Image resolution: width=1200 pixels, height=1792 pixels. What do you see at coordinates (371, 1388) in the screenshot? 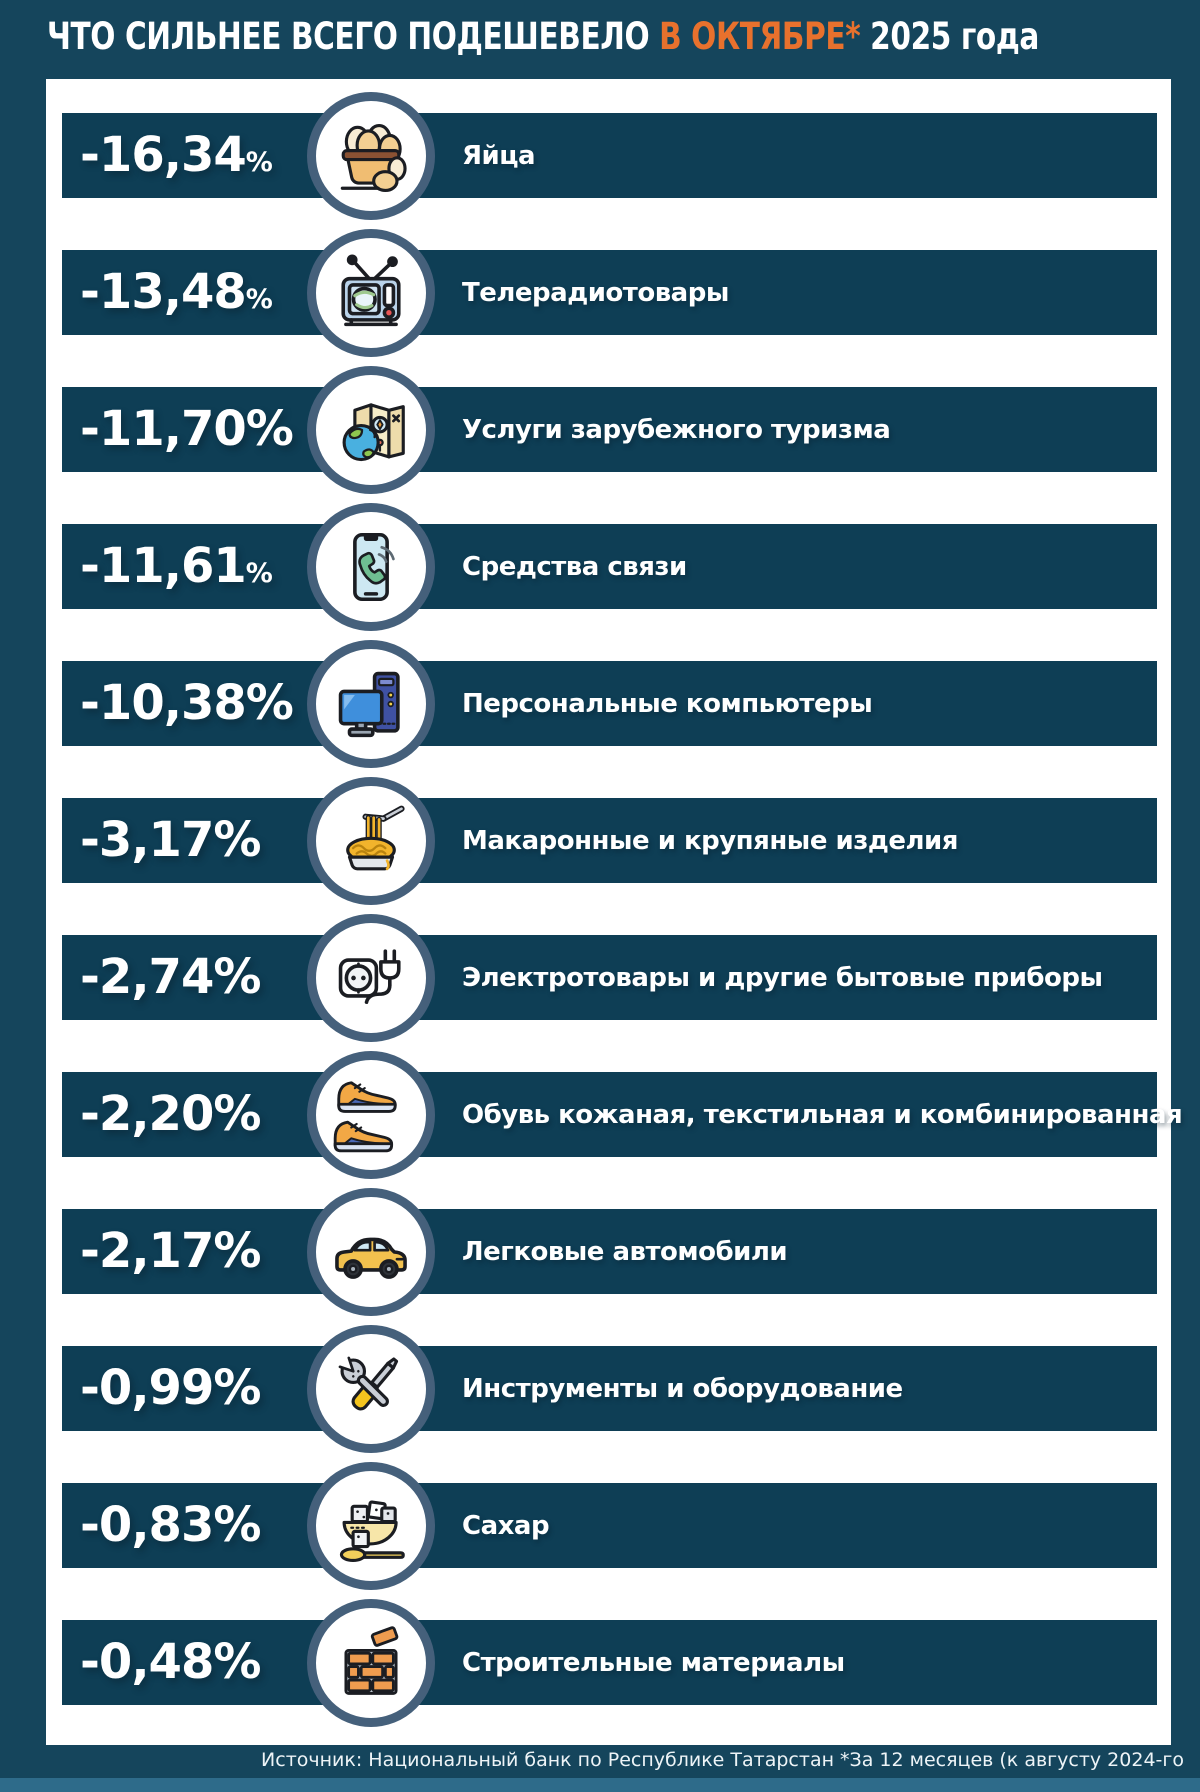
I see `tools-icon` at bounding box center [371, 1388].